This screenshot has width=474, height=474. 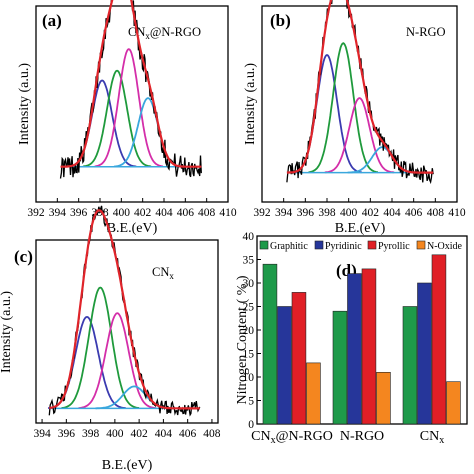 What do you see at coordinates (164, 434) in the screenshot?
I see `panel-c-x-tick-label: 404` at bounding box center [164, 434].